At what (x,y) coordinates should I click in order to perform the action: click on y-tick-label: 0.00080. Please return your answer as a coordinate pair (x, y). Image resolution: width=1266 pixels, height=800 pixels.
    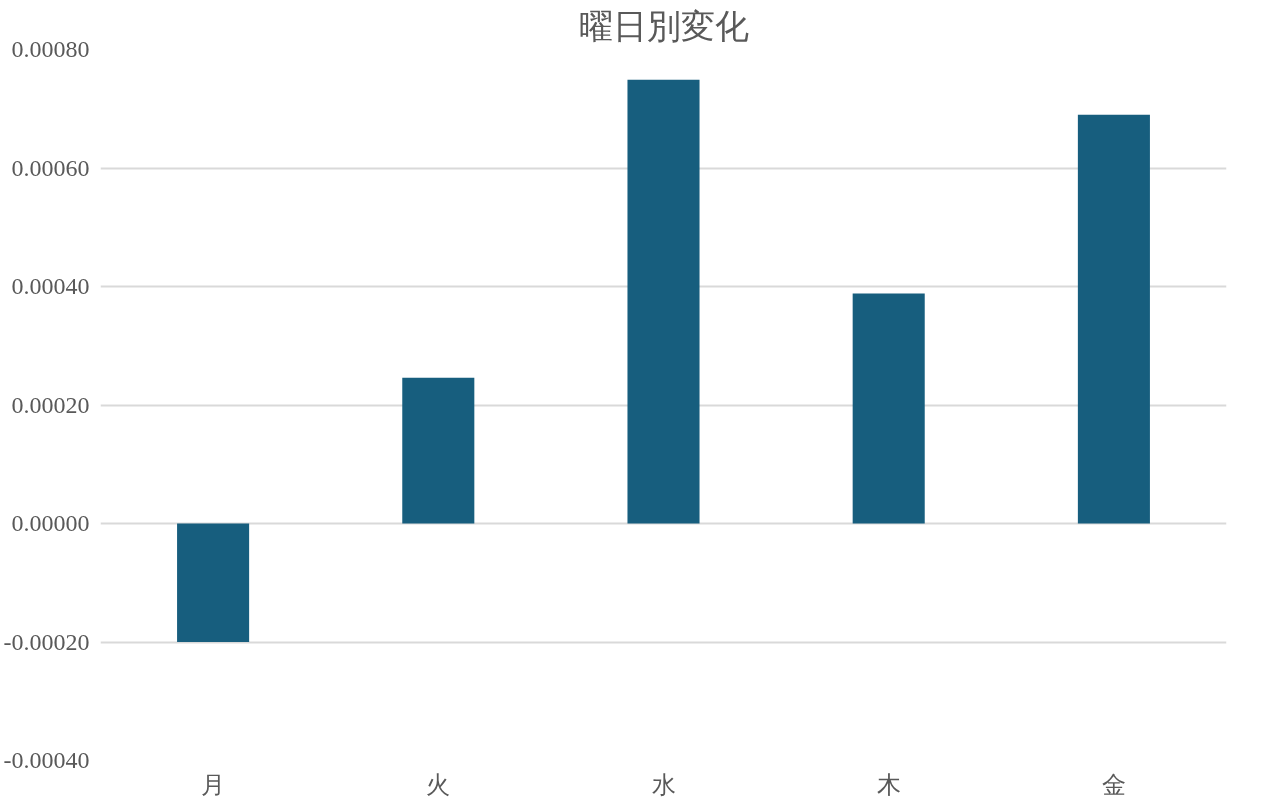
    Looking at the image, I should click on (50, 49).